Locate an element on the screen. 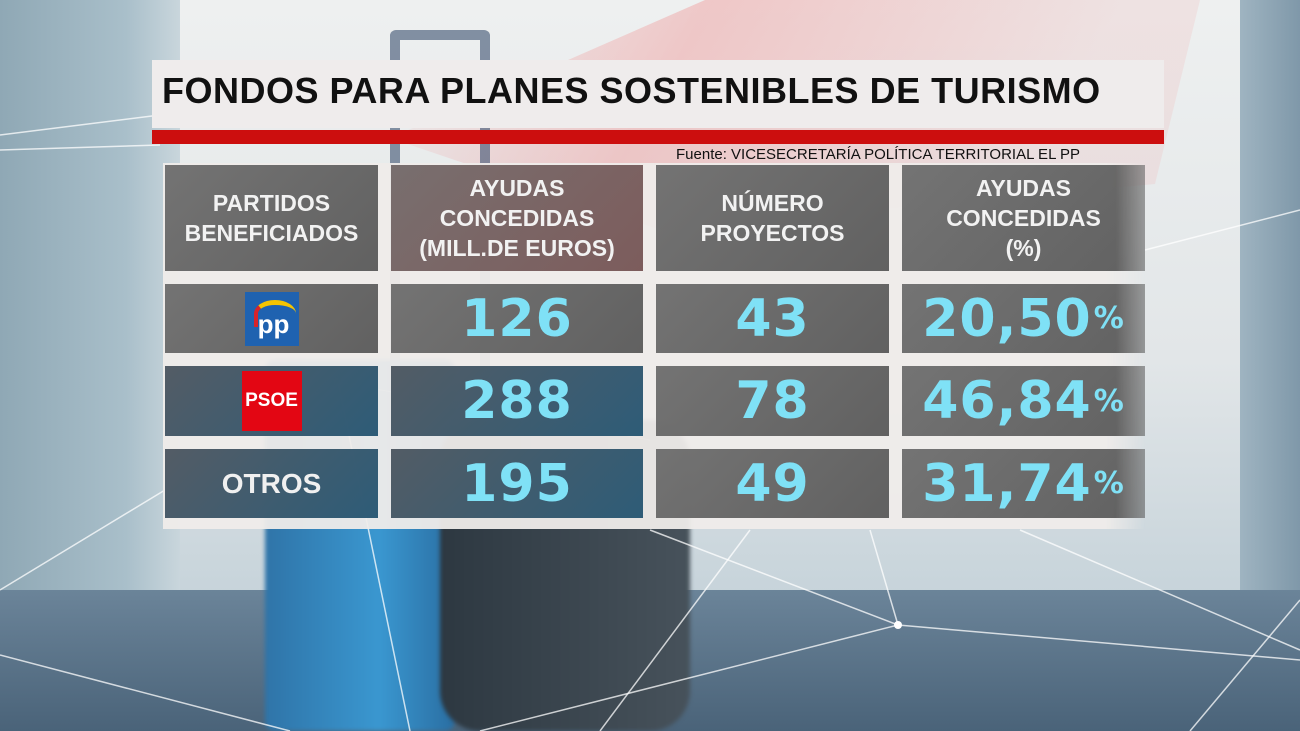 This screenshot has width=1300, height=731. percentage-value: 31,74 is located at coordinates (1007, 483).